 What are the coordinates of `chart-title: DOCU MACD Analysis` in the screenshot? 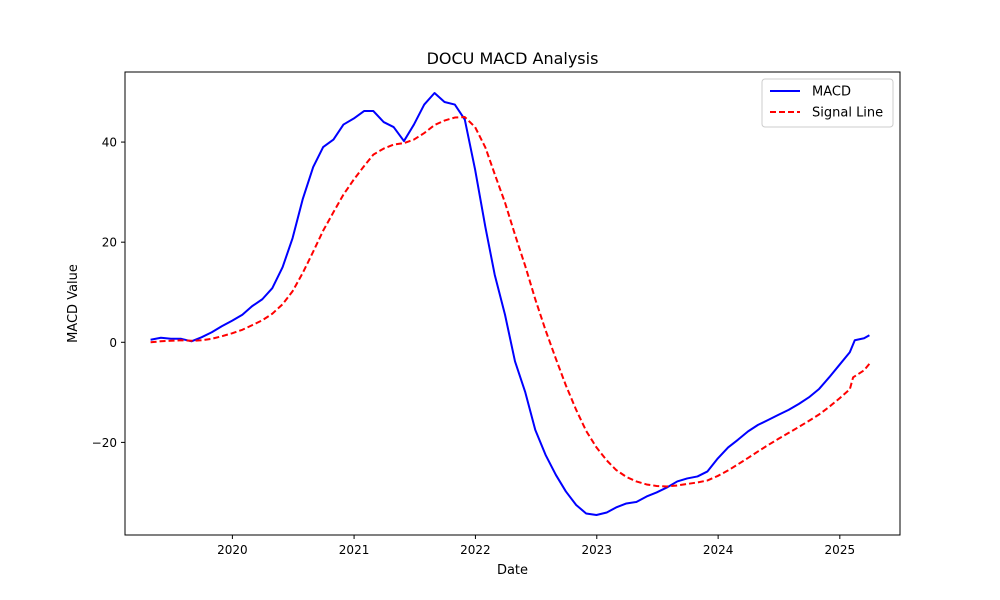 It's located at (513, 58).